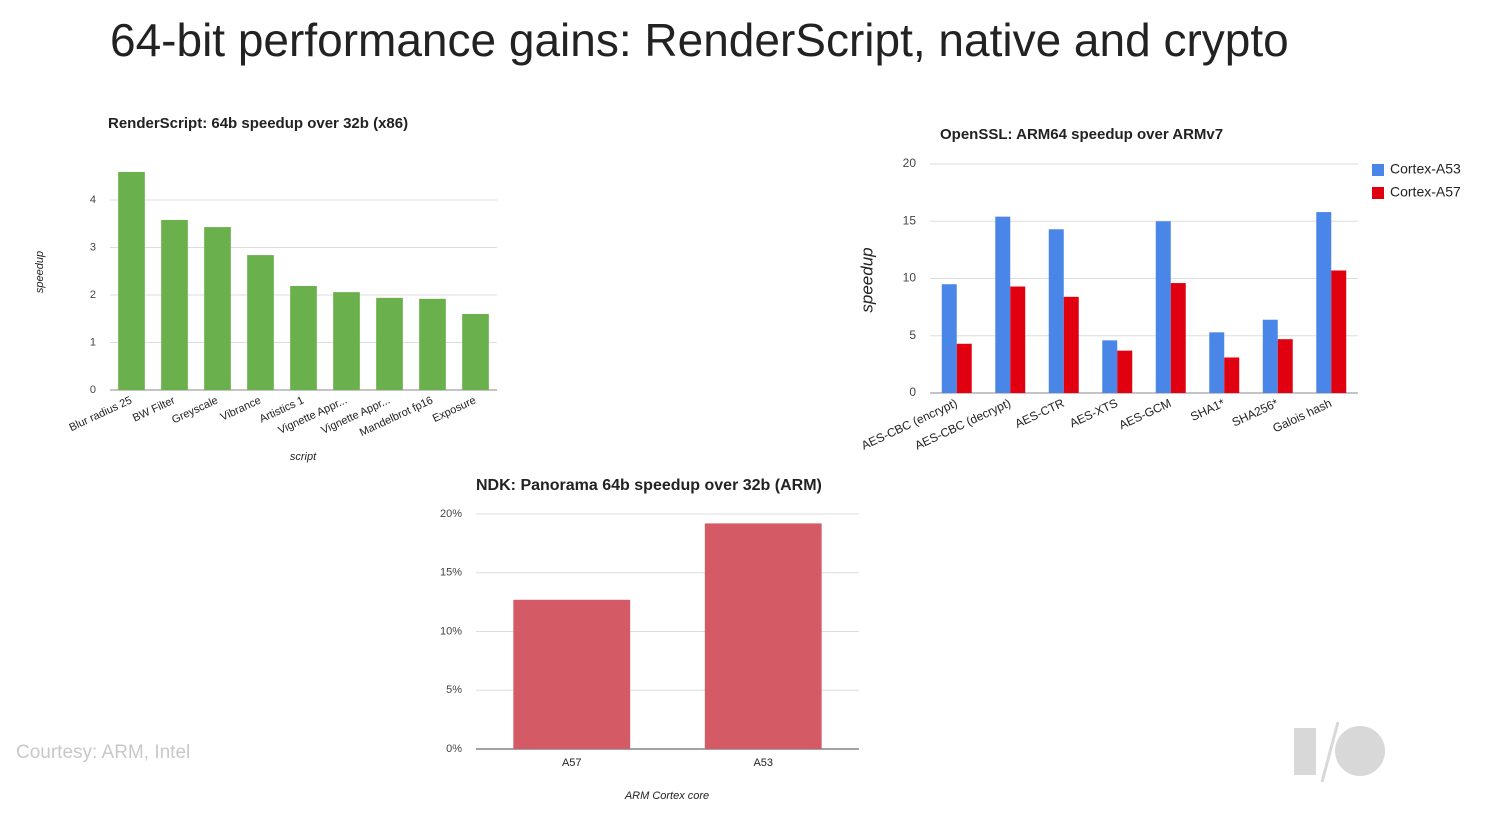  What do you see at coordinates (241, 408) in the screenshot?
I see `x-tick-label: Vibrance` at bounding box center [241, 408].